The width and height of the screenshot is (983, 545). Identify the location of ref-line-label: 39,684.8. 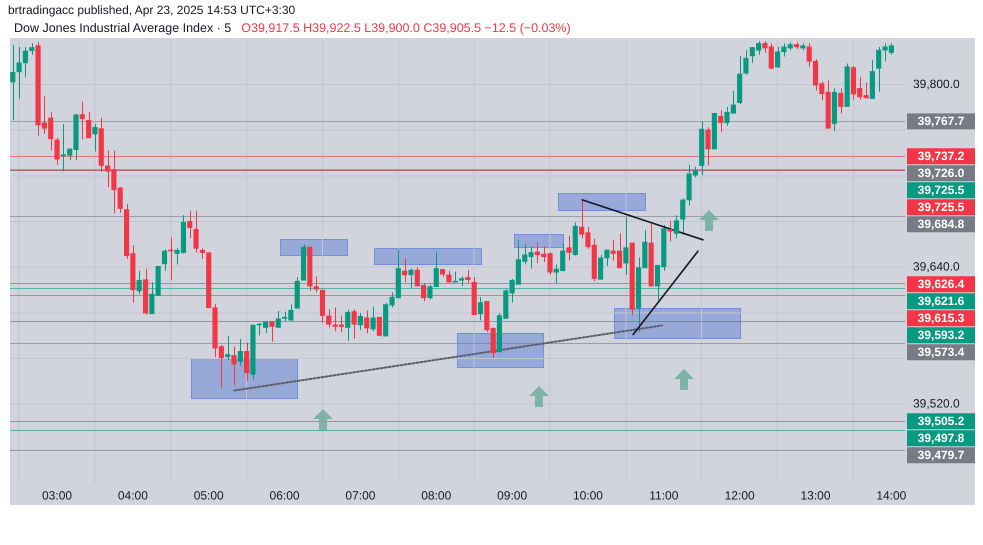
(941, 224).